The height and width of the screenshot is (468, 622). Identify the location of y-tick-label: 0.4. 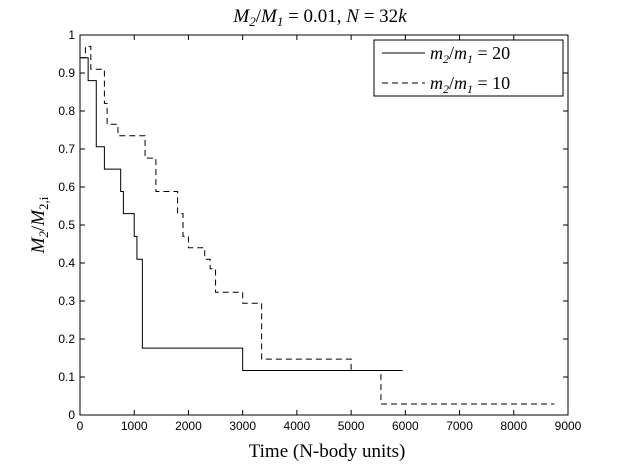
(66, 263).